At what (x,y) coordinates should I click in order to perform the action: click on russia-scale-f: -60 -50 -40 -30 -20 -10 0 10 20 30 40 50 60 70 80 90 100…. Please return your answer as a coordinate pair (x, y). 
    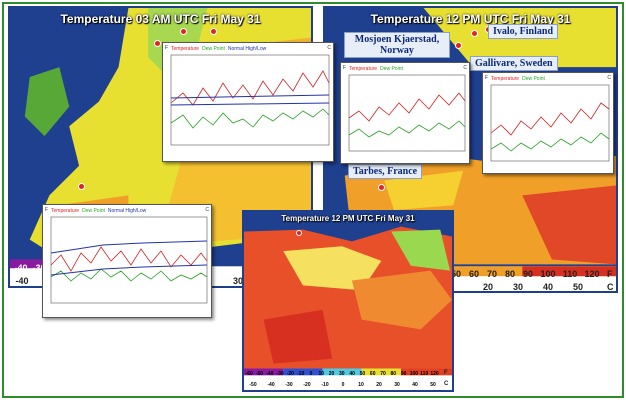
    Looking at the image, I should click on (342, 374).